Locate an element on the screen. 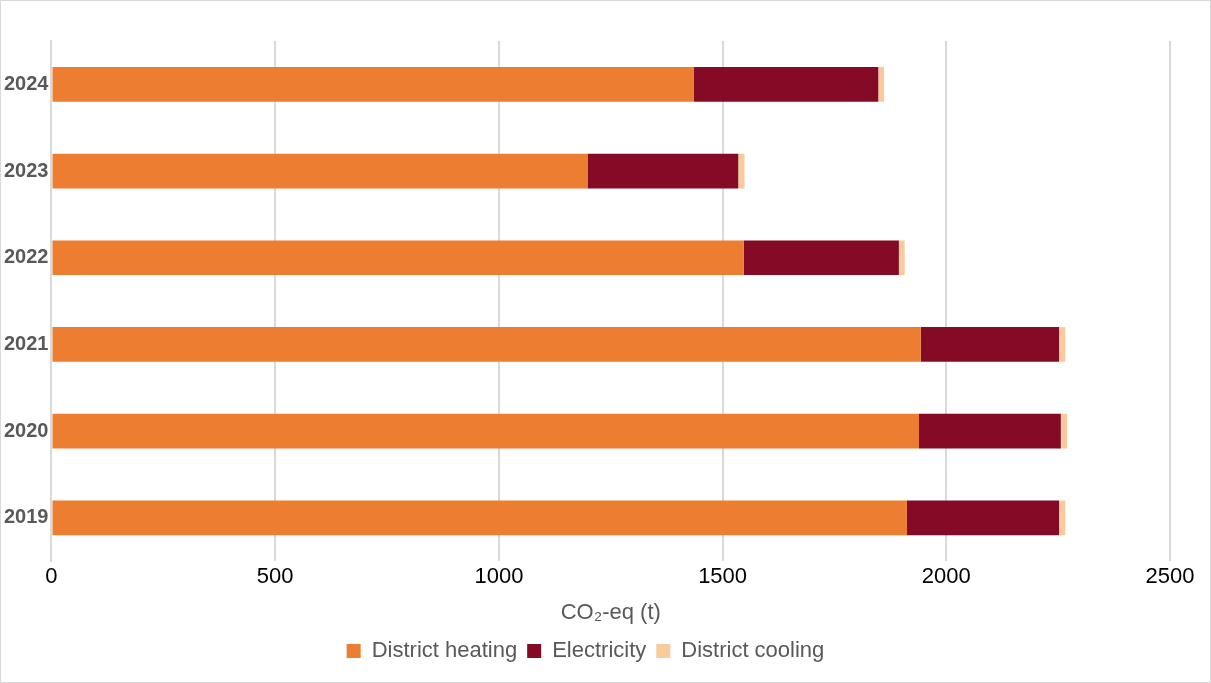 This screenshot has height=683, width=1211. x-axis-title: CO₂-eq (t) is located at coordinates (610, 611).